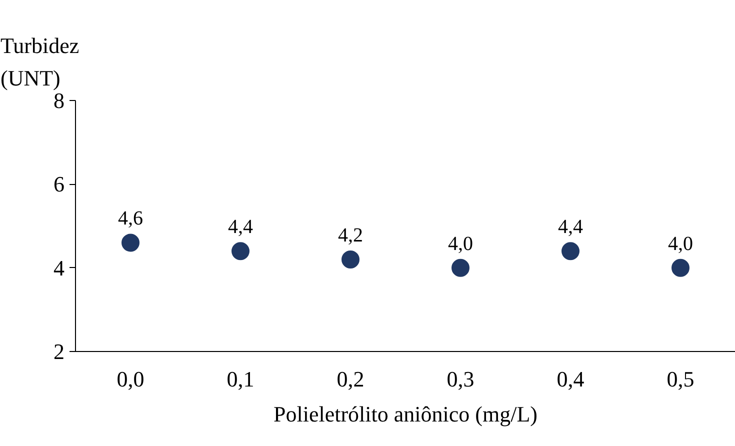 This screenshot has width=735, height=446. Describe the element at coordinates (240, 379) in the screenshot. I see `x-tick-label: 0,1` at that location.